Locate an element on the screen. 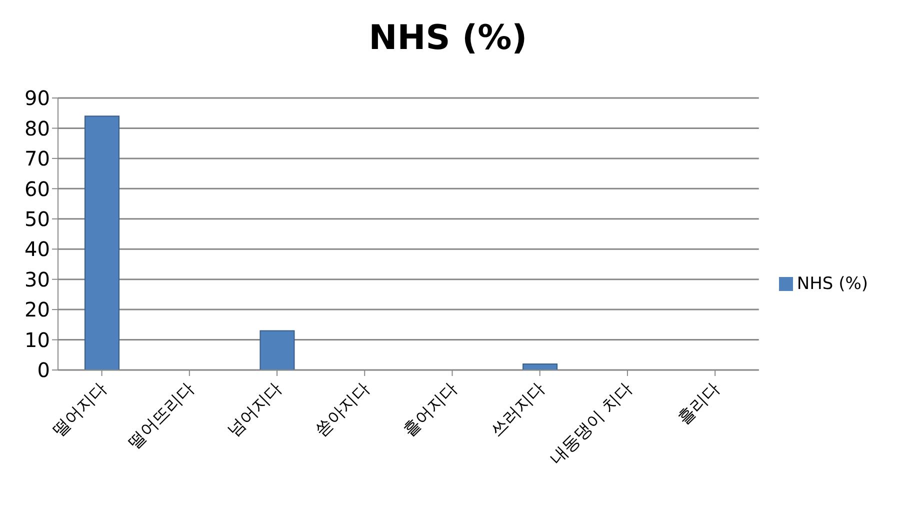 The height and width of the screenshot is (508, 898). y-tick-label: 90 is located at coordinates (37, 98).